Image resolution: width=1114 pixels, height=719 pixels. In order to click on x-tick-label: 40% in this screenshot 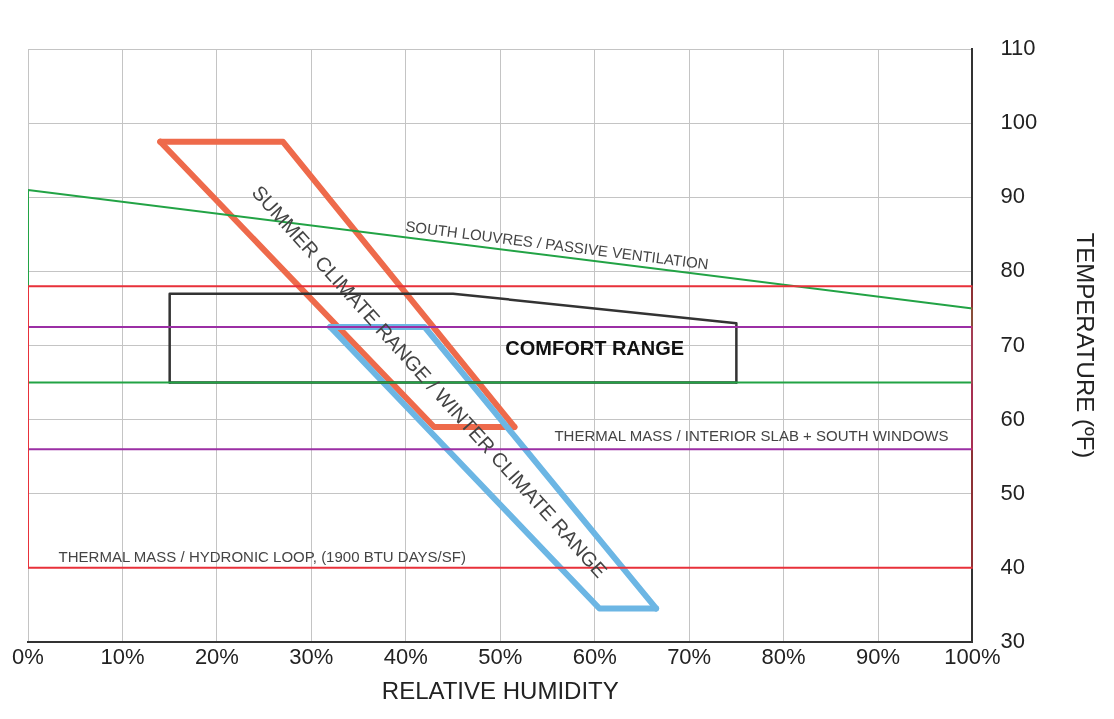, I will do `click(405, 657)`.